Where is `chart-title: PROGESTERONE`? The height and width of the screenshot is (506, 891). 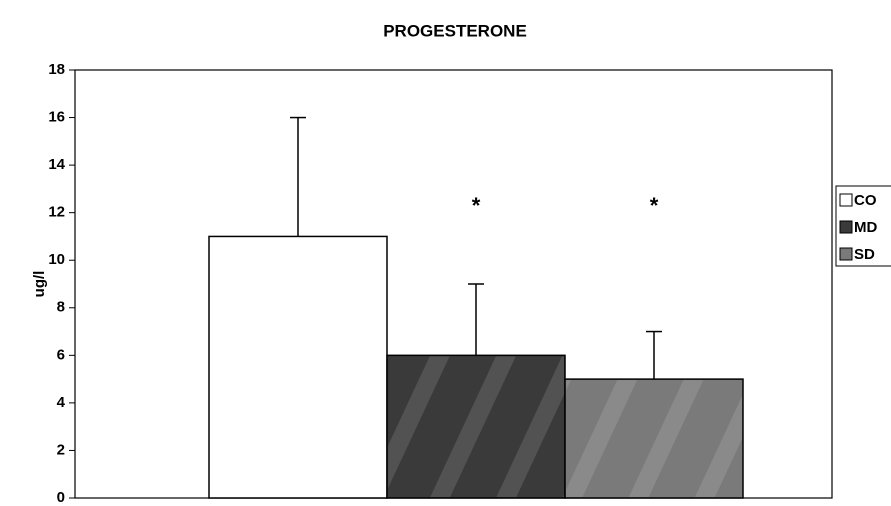
chart-title: PROGESTERONE is located at coordinates (455, 30).